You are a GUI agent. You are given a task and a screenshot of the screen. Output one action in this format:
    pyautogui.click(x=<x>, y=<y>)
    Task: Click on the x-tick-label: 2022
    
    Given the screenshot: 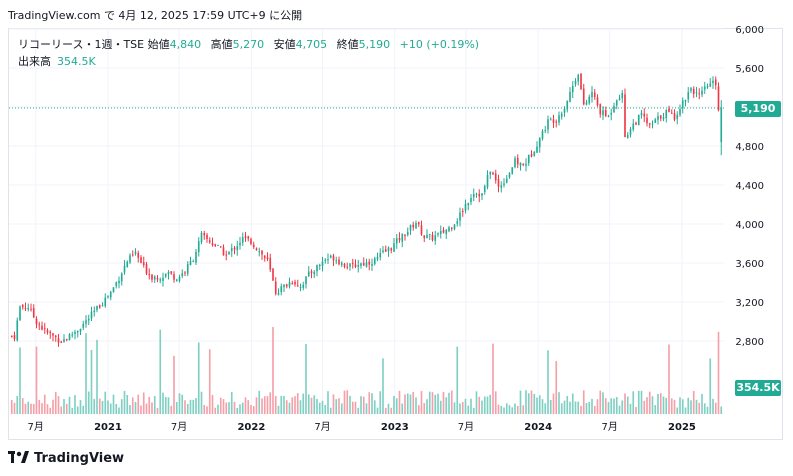 What is the action you would take?
    pyautogui.click(x=251, y=427)
    